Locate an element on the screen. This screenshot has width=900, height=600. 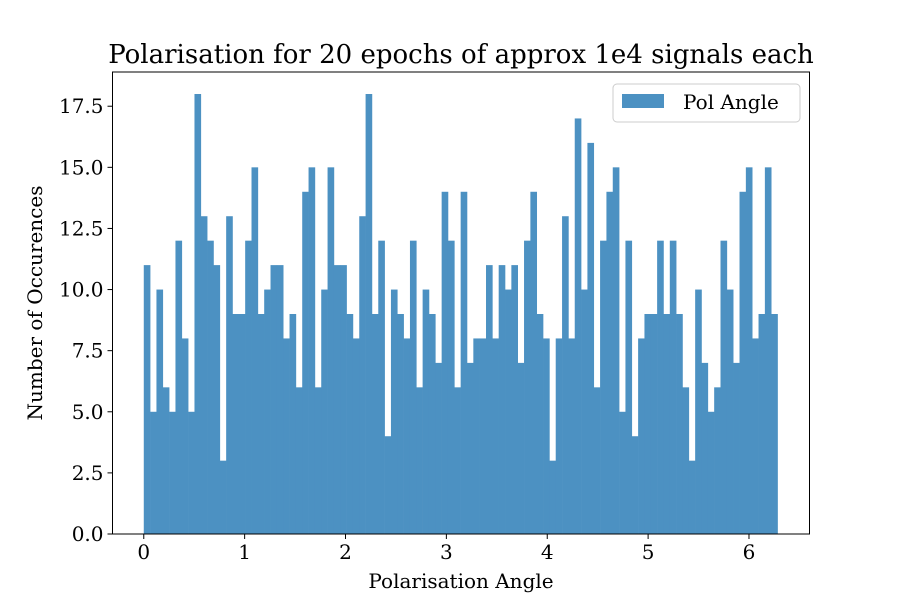
y-axis-ticks: 0.0 2.5 5.0 7.5 10.0 12.5 15.0 17.5 is located at coordinates (86, 320).